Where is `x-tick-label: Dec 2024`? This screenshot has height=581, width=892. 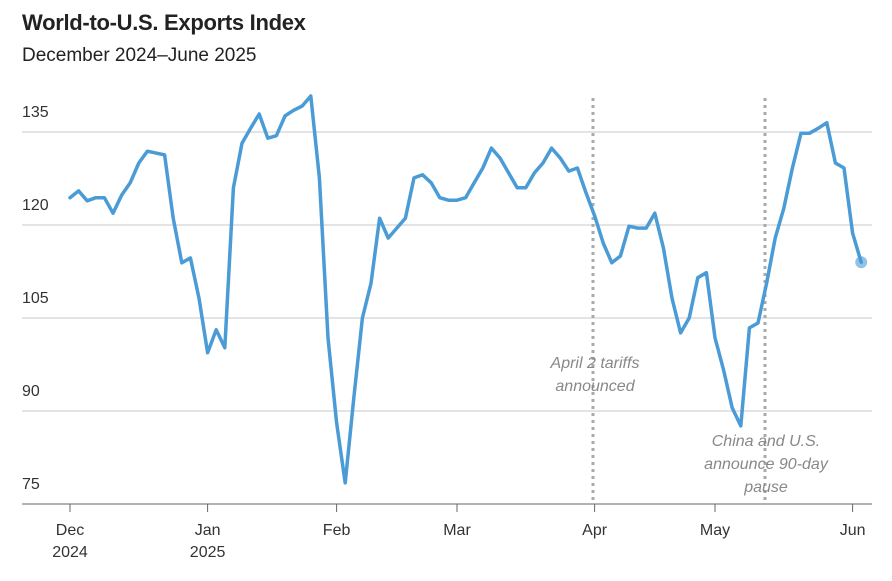 x-tick-label: Dec 2024 is located at coordinates (70, 541).